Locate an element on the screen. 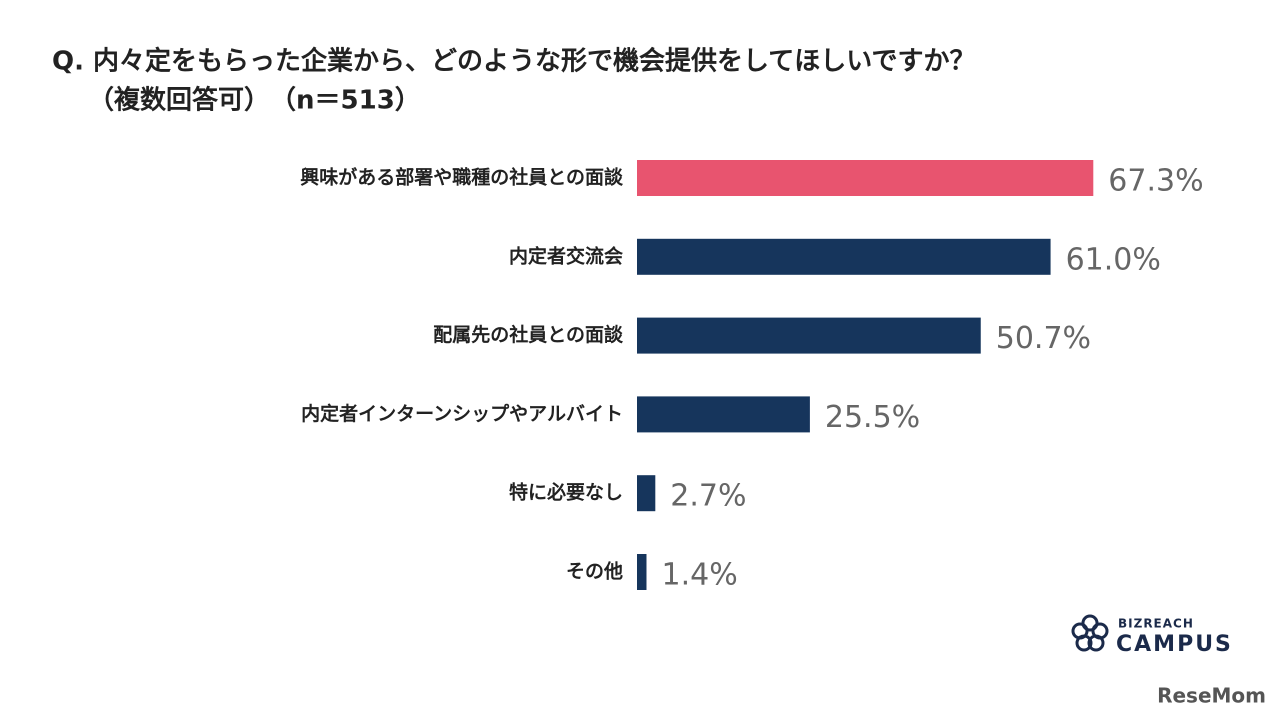 This screenshot has height=720, width=1280. value-label: 25.5% is located at coordinates (872, 417).